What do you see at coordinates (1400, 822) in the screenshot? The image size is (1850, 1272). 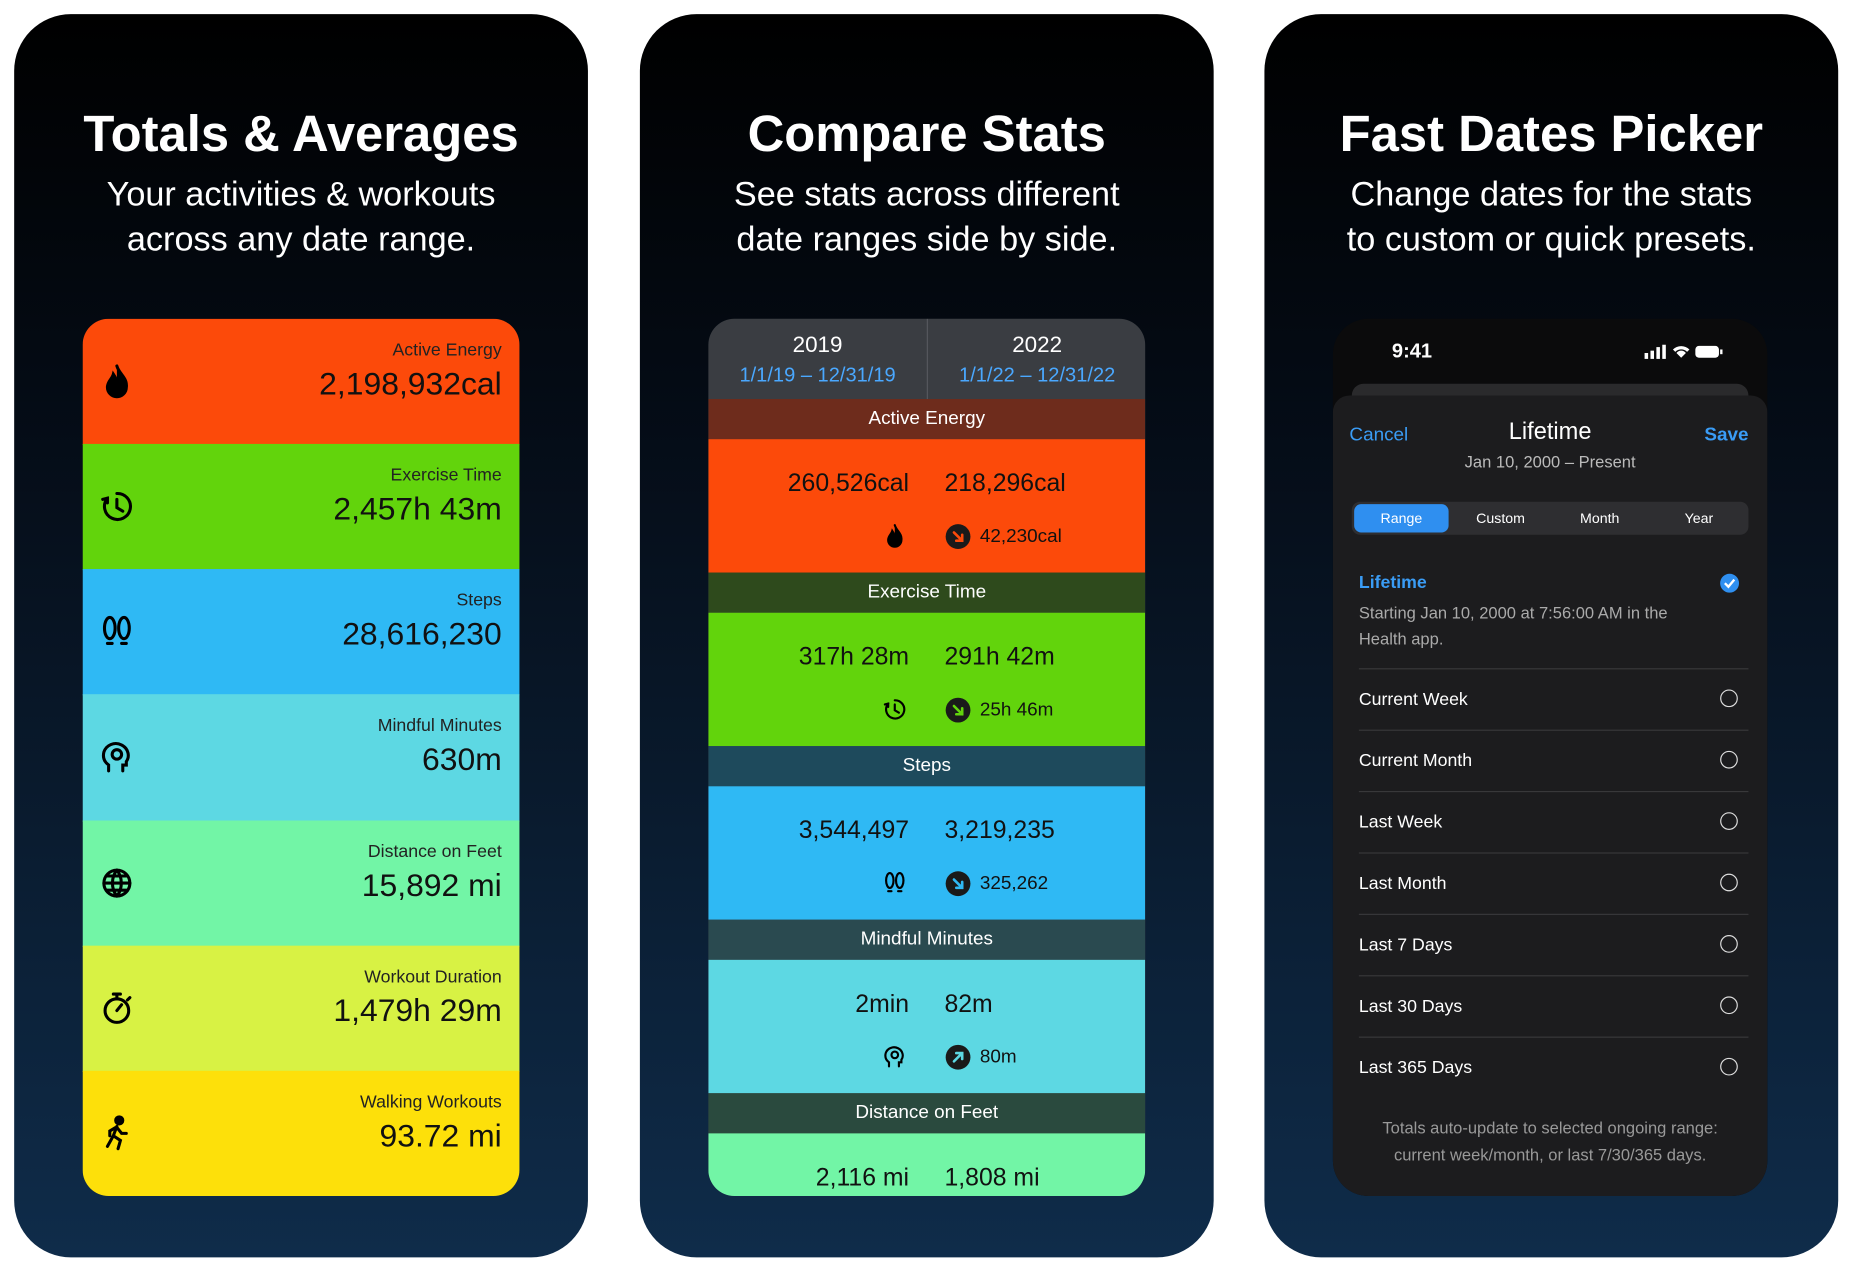 I see `preset-option: Last Week` at bounding box center [1400, 822].